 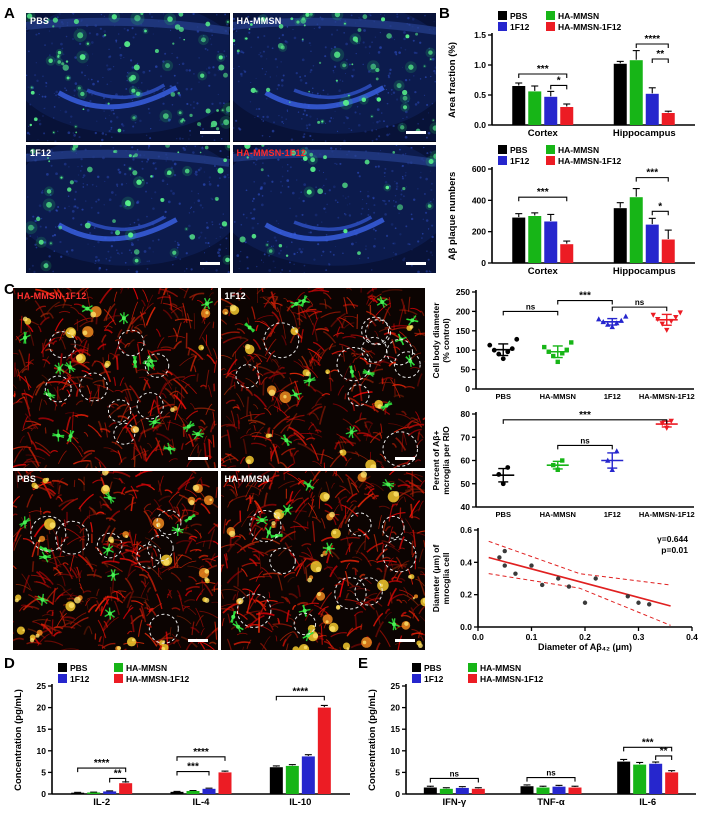 What do you see at coordinates (466, 461) in the screenshot?
I see `svg-text: 60` at bounding box center [466, 461].